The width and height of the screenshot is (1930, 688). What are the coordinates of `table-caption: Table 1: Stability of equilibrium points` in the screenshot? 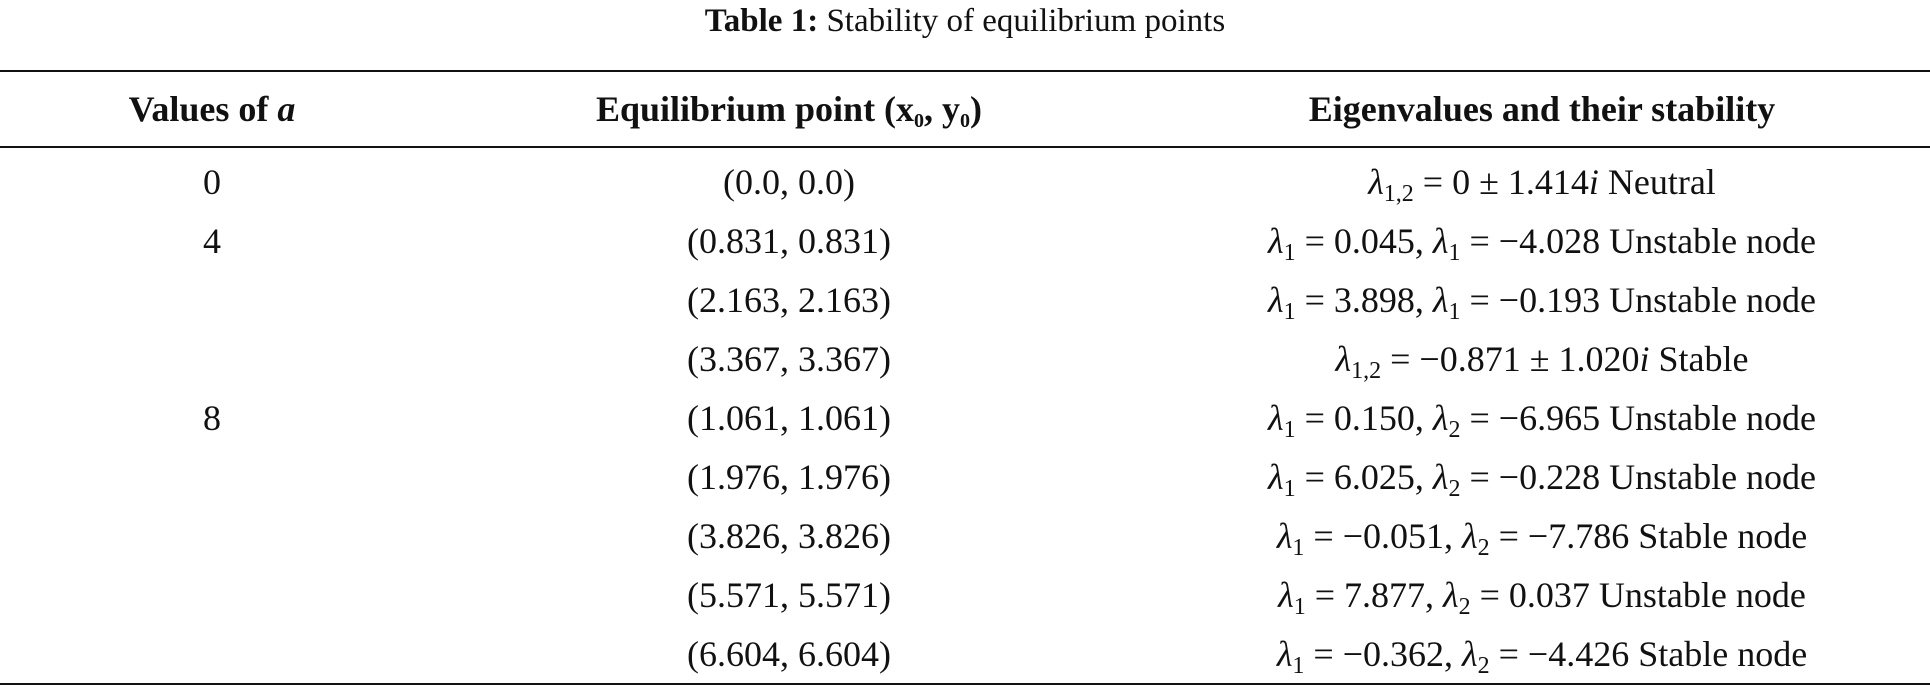 It's located at (965, 21).